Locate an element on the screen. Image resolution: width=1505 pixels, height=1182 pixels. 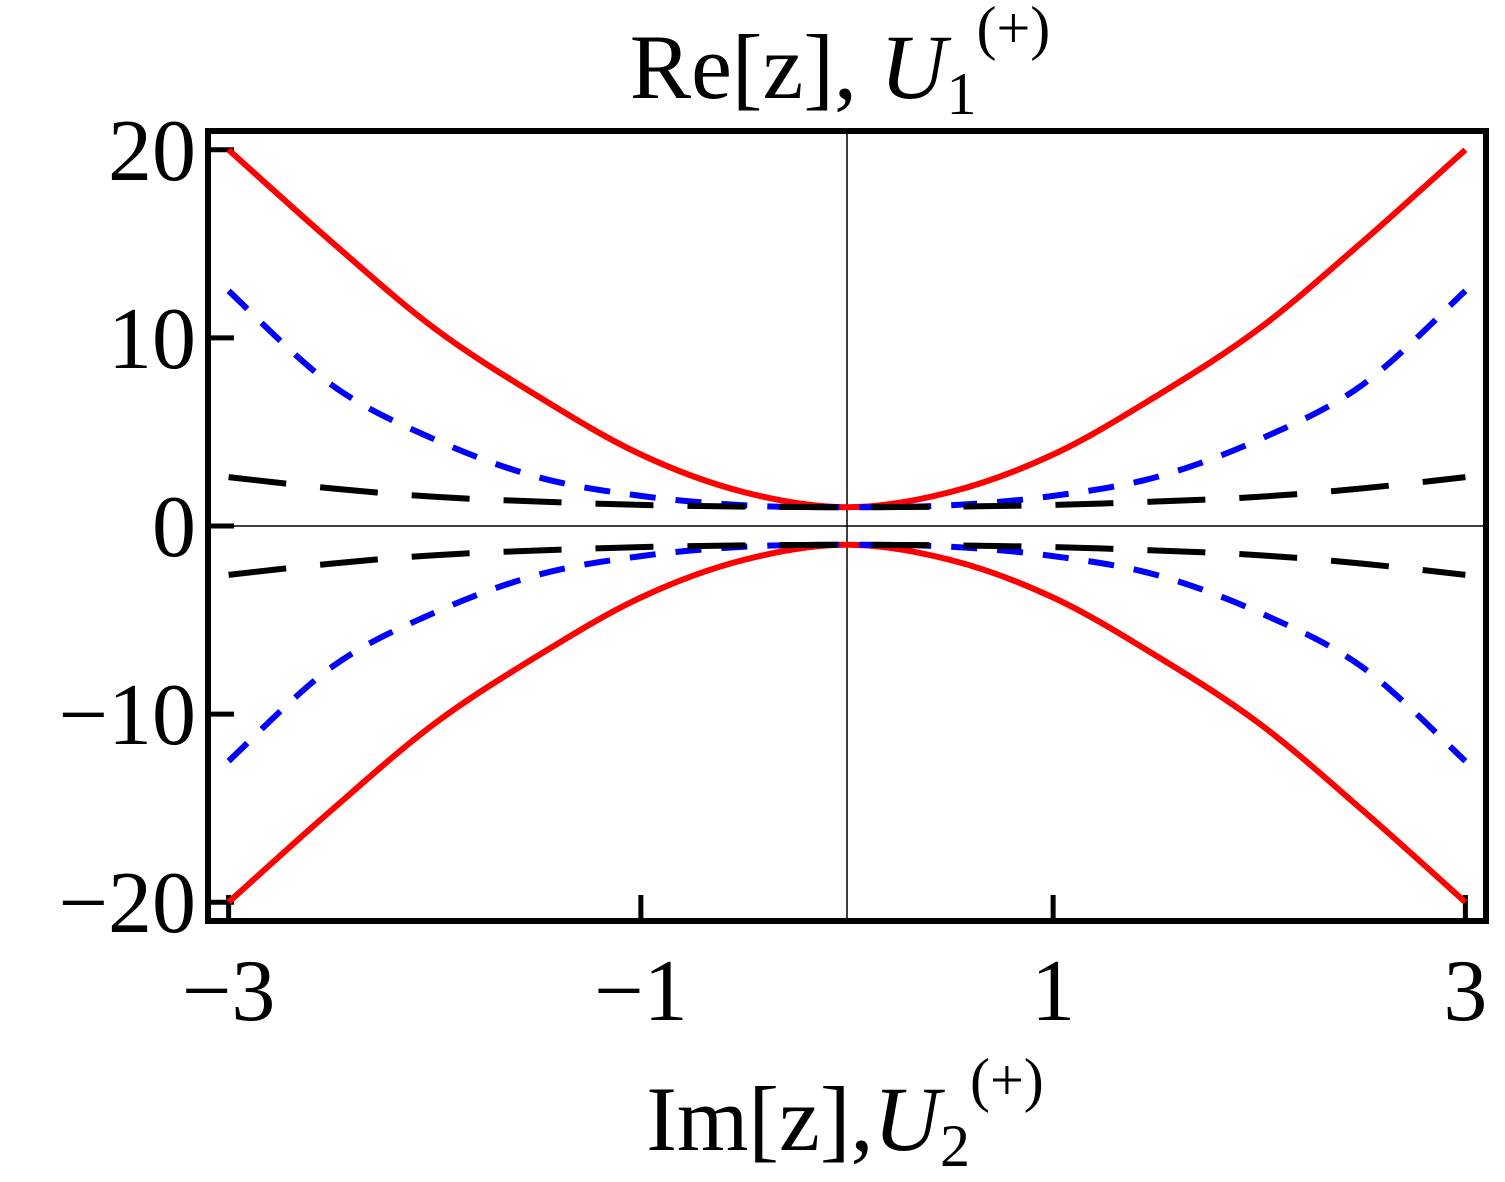
x-tick-labels: −3 −1 1 3 is located at coordinates (835, 991).